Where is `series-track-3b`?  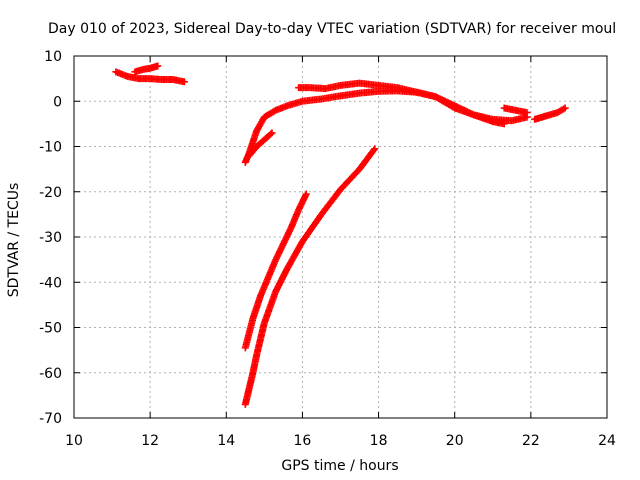 series-track-3b is located at coordinates (515, 110).